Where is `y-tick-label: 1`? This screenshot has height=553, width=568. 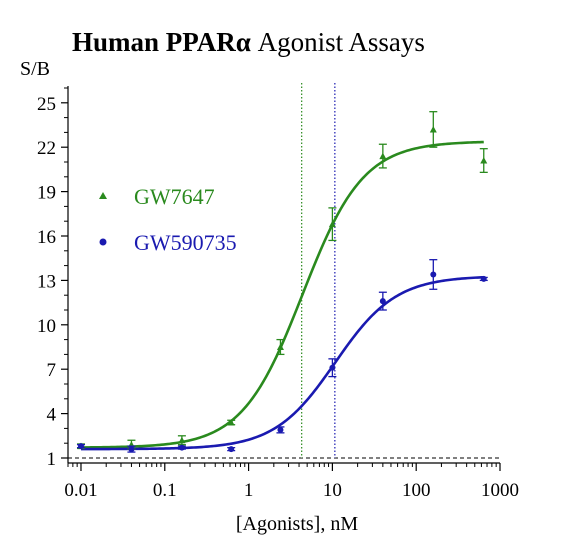
y-tick-label: 1 is located at coordinates (52, 459).